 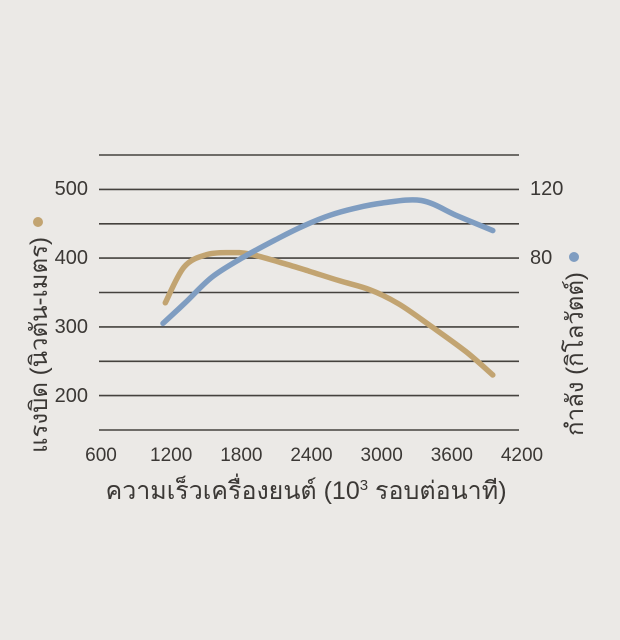 I want to click on right-axis-title-label: กำลัง (กิโลวัตต์), so click(x=575, y=354).